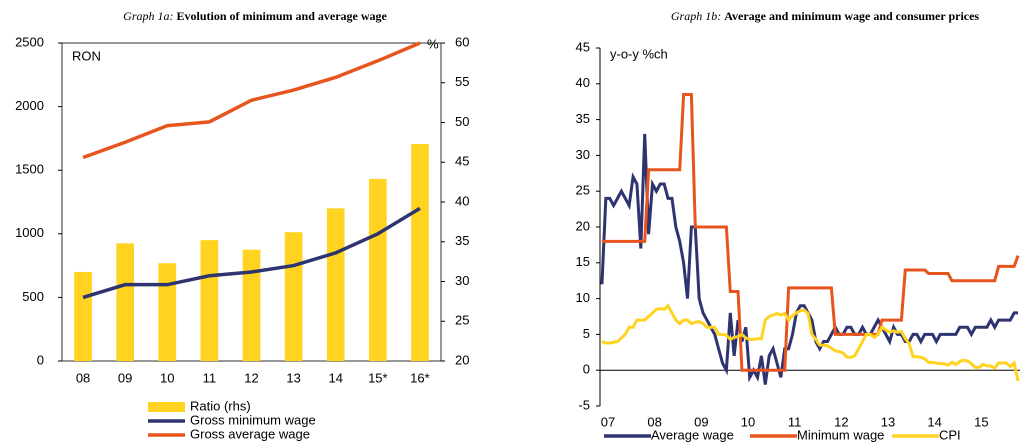 Image resolution: width=1020 pixels, height=448 pixels. I want to click on y-tick-label: 20, so click(583, 225).